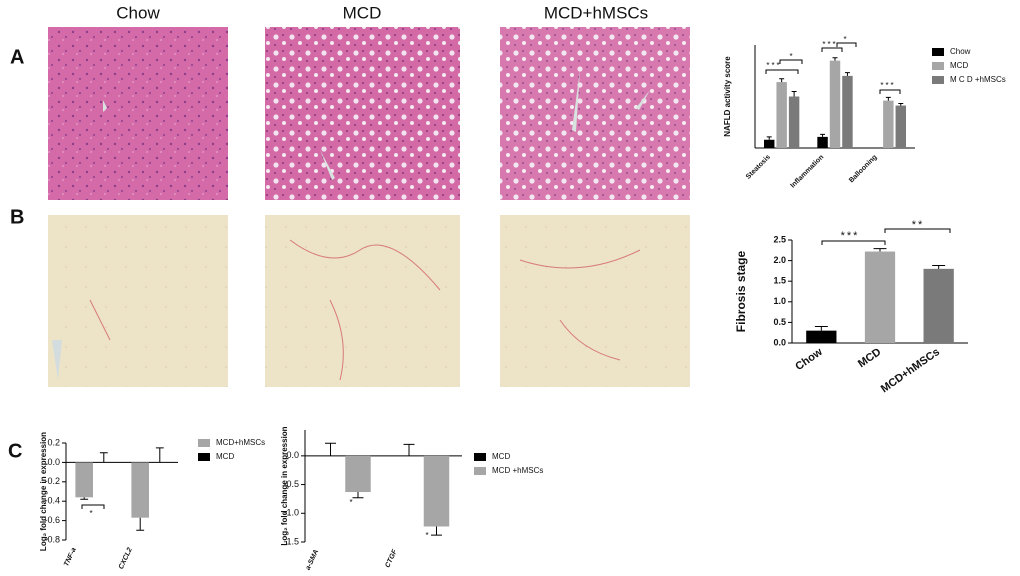  What do you see at coordinates (869, 358) in the screenshot?
I see `x-tick-label: MCD` at bounding box center [869, 358].